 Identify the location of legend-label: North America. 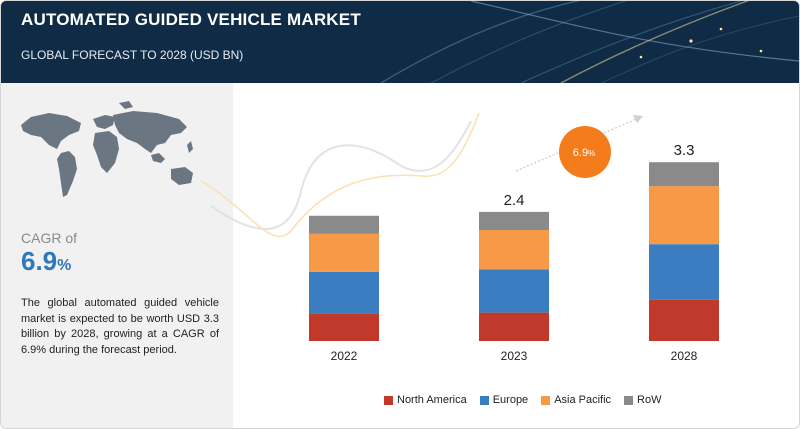
(432, 400).